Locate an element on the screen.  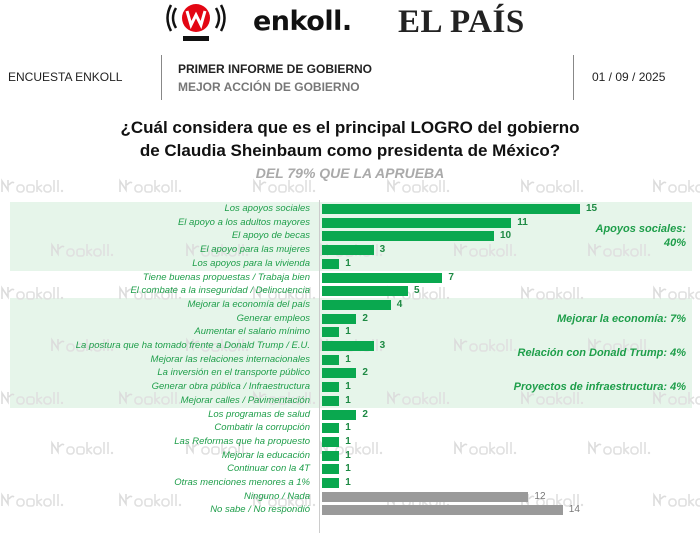
category-label: No sabe / No respondió is located at coordinates (260, 510).